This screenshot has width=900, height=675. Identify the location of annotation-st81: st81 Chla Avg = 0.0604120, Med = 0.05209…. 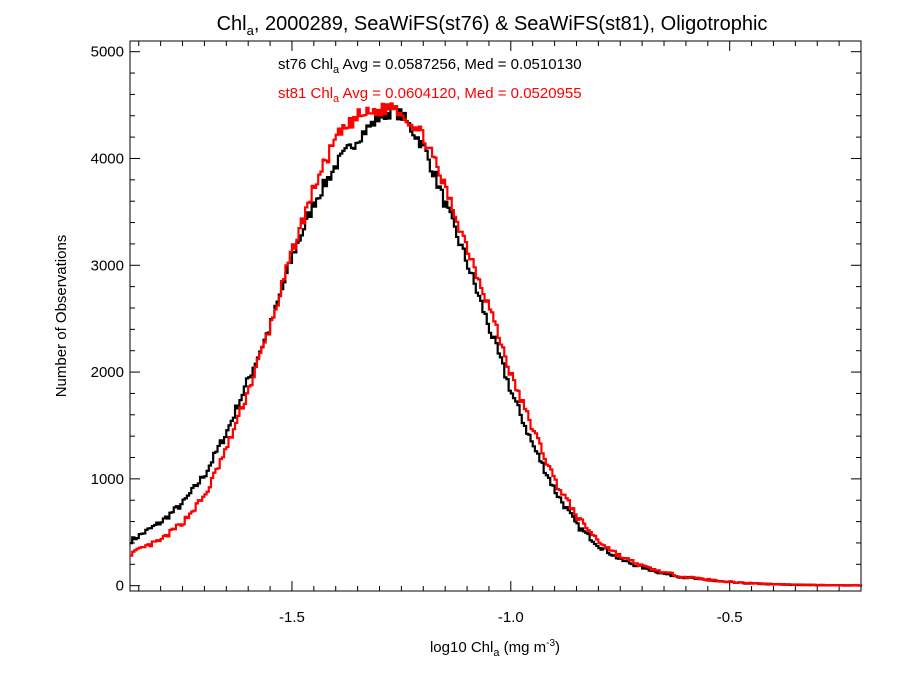
(430, 95).